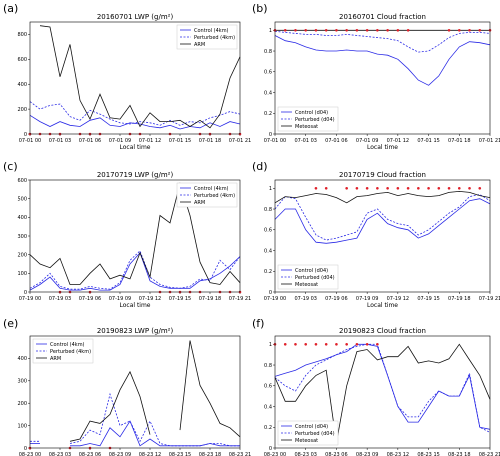 The width and height of the screenshot is (500, 456). What do you see at coordinates (10, 8) in the screenshot?
I see `panel-label: (a)` at bounding box center [10, 8].